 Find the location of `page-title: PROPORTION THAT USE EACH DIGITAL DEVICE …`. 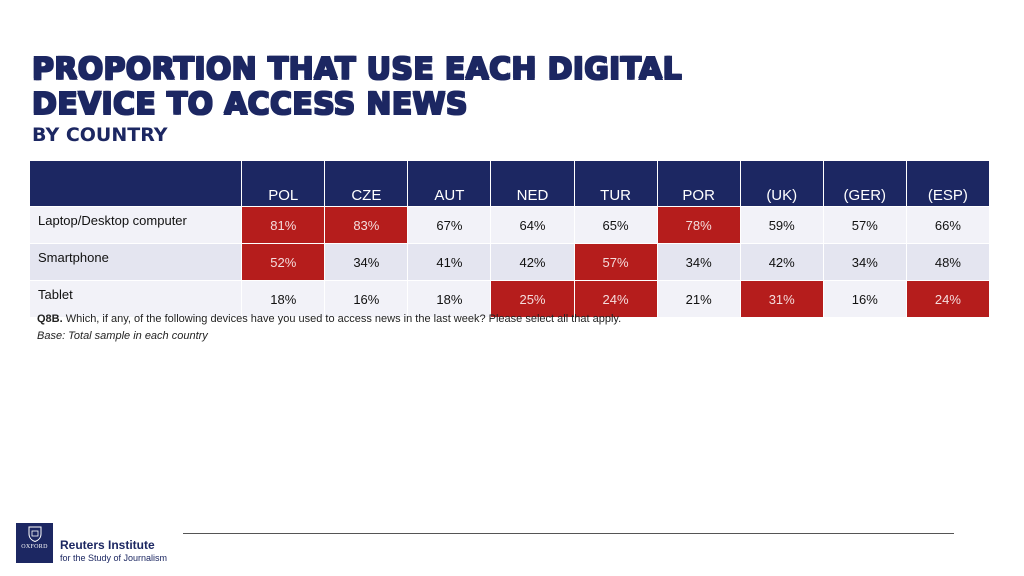

page-title: PROPORTION THAT USE EACH DIGITAL DEVICE … is located at coordinates (356, 86).